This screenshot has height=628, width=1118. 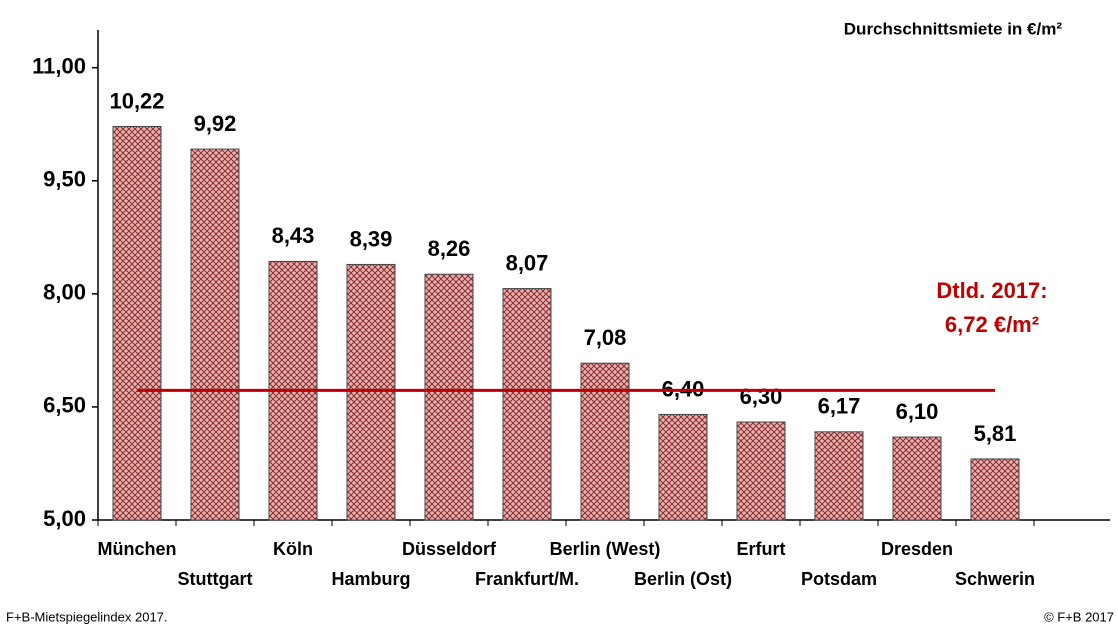 What do you see at coordinates (449, 248) in the screenshot?
I see `value-label: 8,26` at bounding box center [449, 248].